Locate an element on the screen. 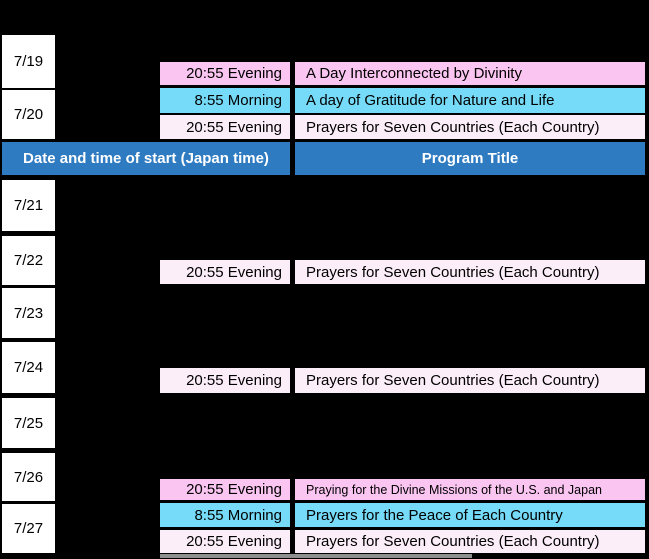  event-title: A Day Interconnected by Divinity is located at coordinates (470, 73).